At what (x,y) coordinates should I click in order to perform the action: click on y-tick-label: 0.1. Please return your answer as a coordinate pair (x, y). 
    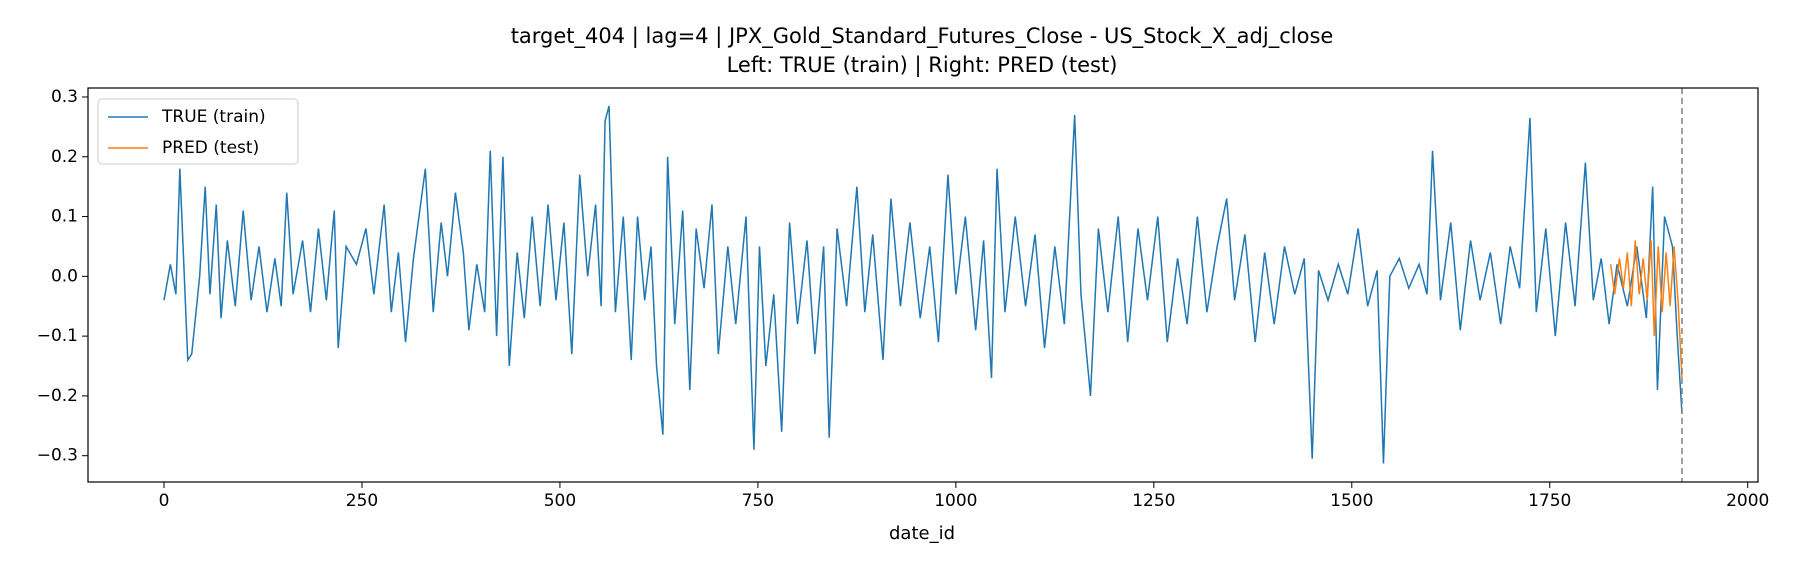
    Looking at the image, I should click on (64, 217).